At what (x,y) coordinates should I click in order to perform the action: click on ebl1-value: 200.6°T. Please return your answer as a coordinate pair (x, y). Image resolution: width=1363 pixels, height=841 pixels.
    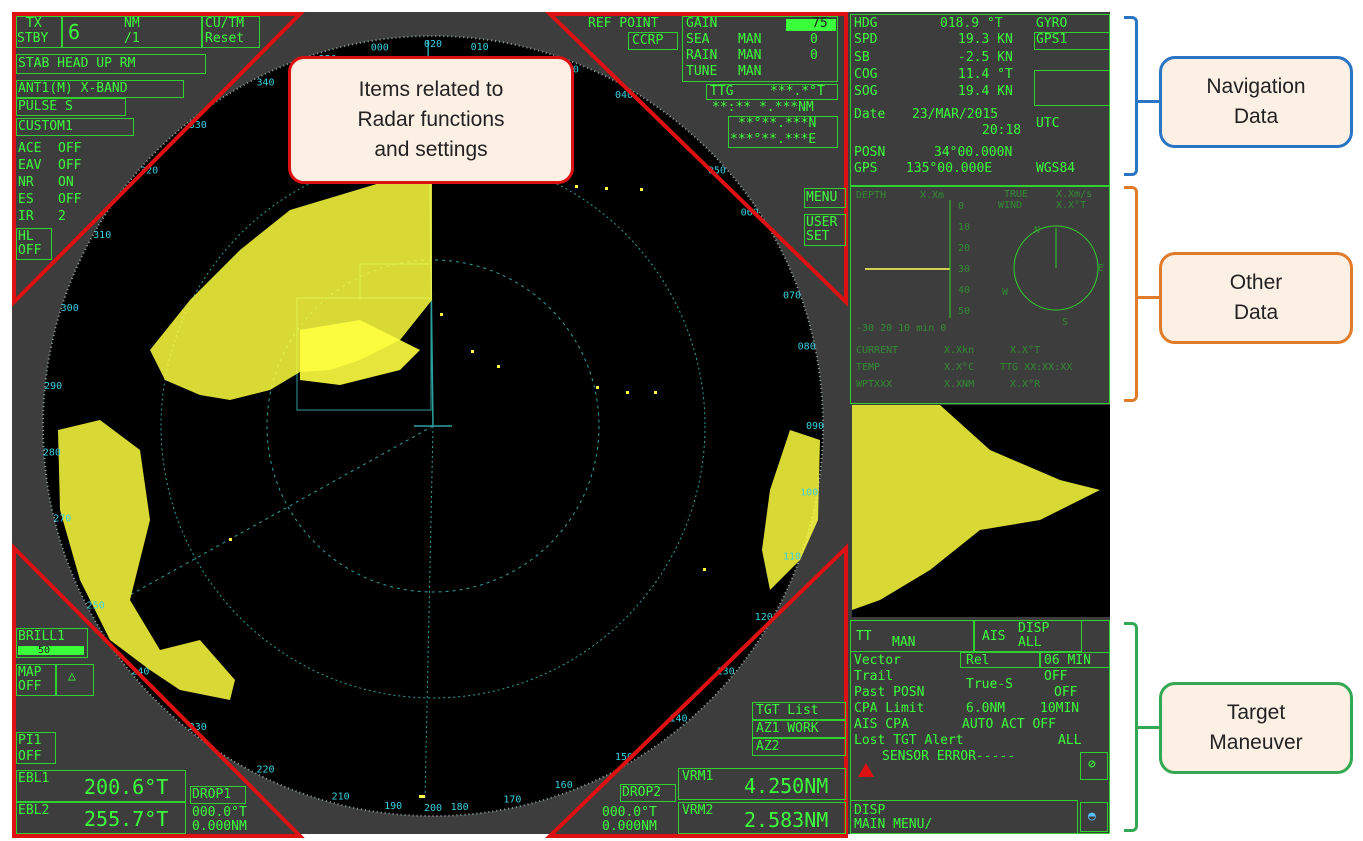
    Looking at the image, I should click on (126, 787).